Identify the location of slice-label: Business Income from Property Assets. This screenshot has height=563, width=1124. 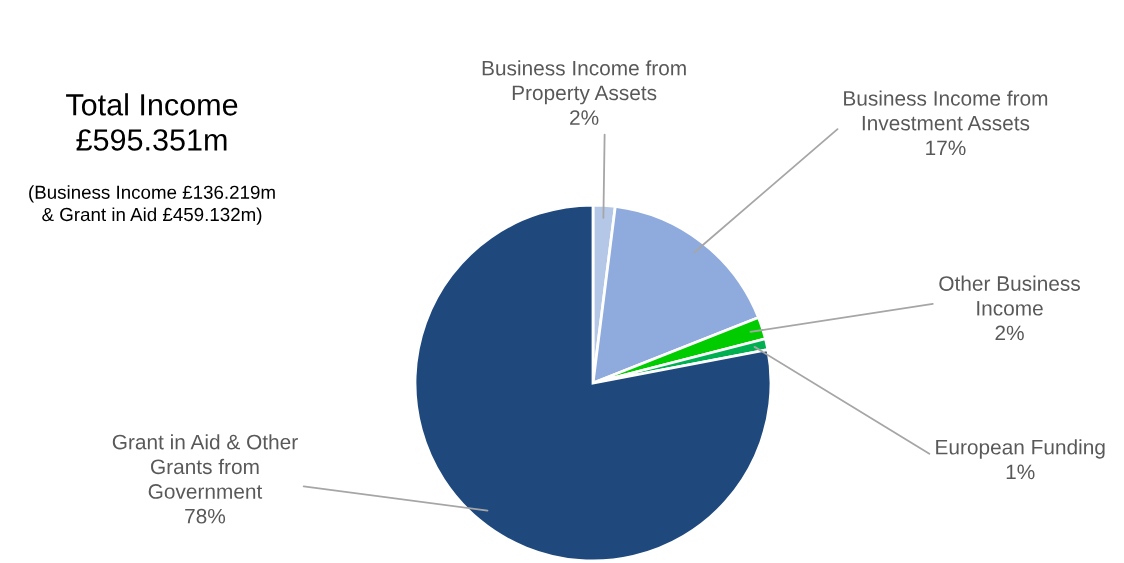
(584, 82).